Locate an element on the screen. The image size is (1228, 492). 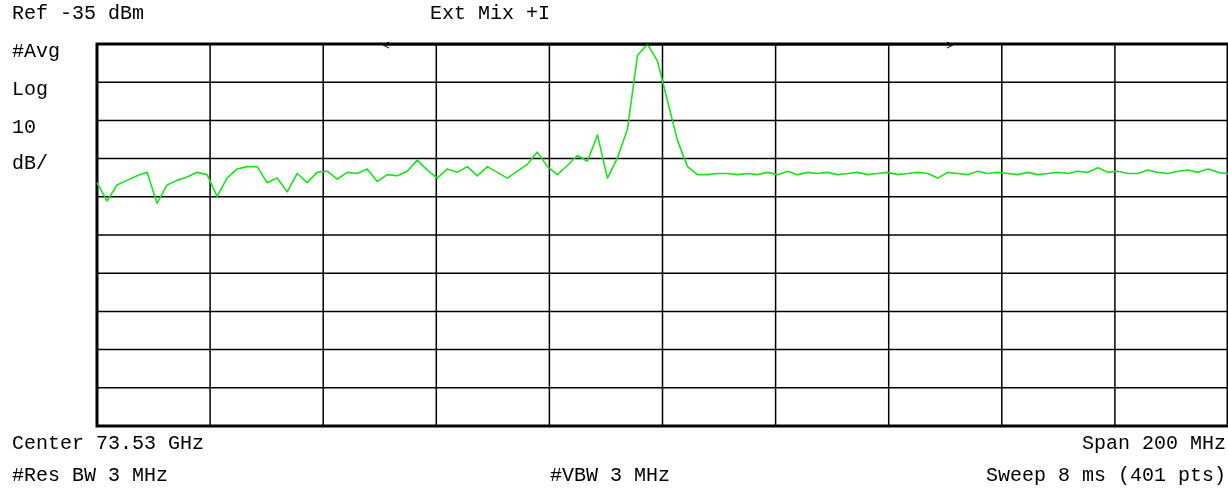
text: Center 73.53 GHz is located at coordinates (108, 444).